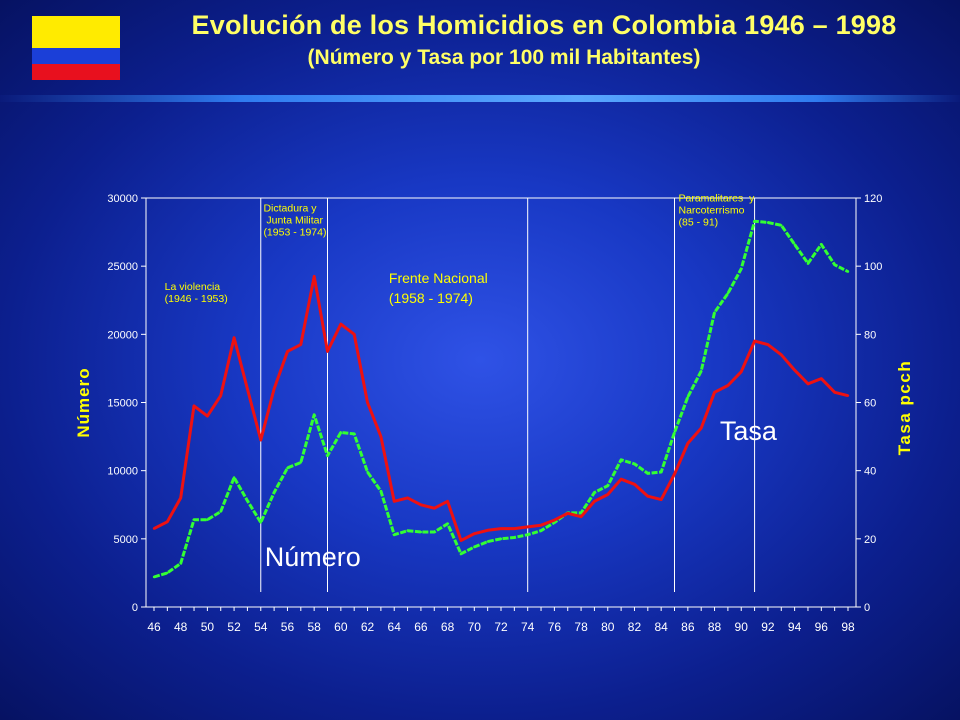 This screenshot has width=960, height=720. I want to click on header-divider-bar, so click(480, 98).